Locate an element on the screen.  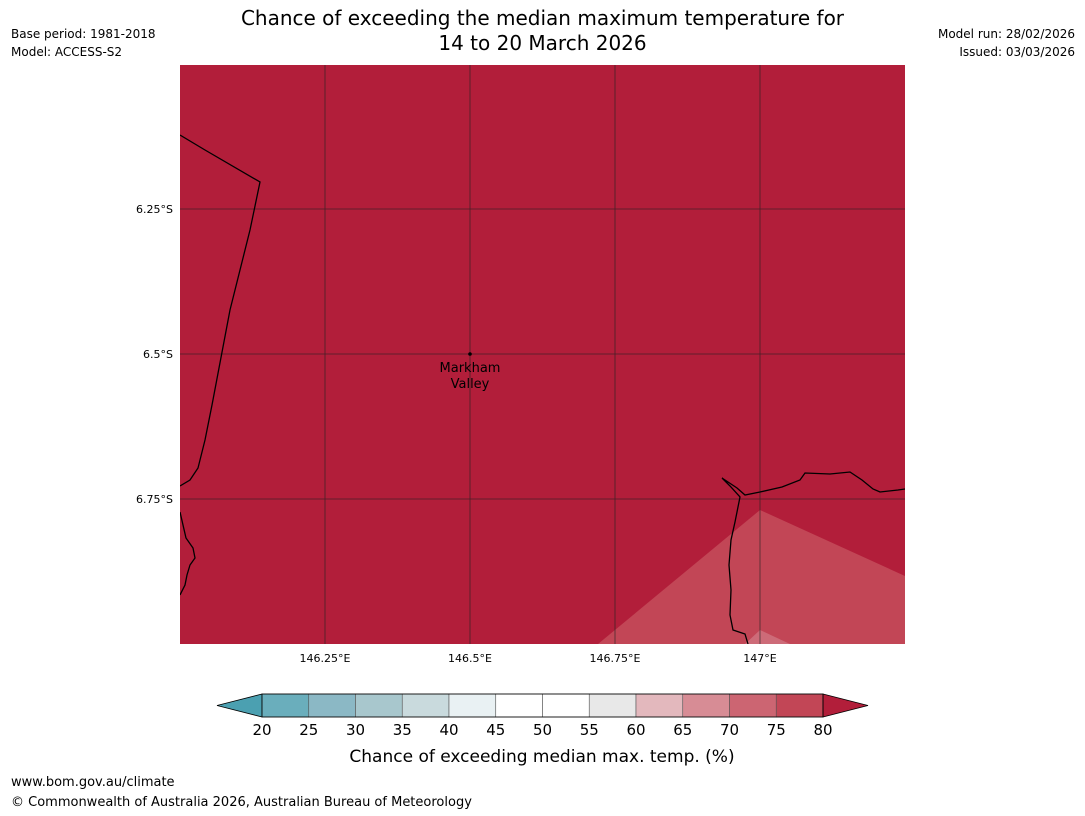
base-period-text: Base period: 1981-2018 is located at coordinates (83, 34).